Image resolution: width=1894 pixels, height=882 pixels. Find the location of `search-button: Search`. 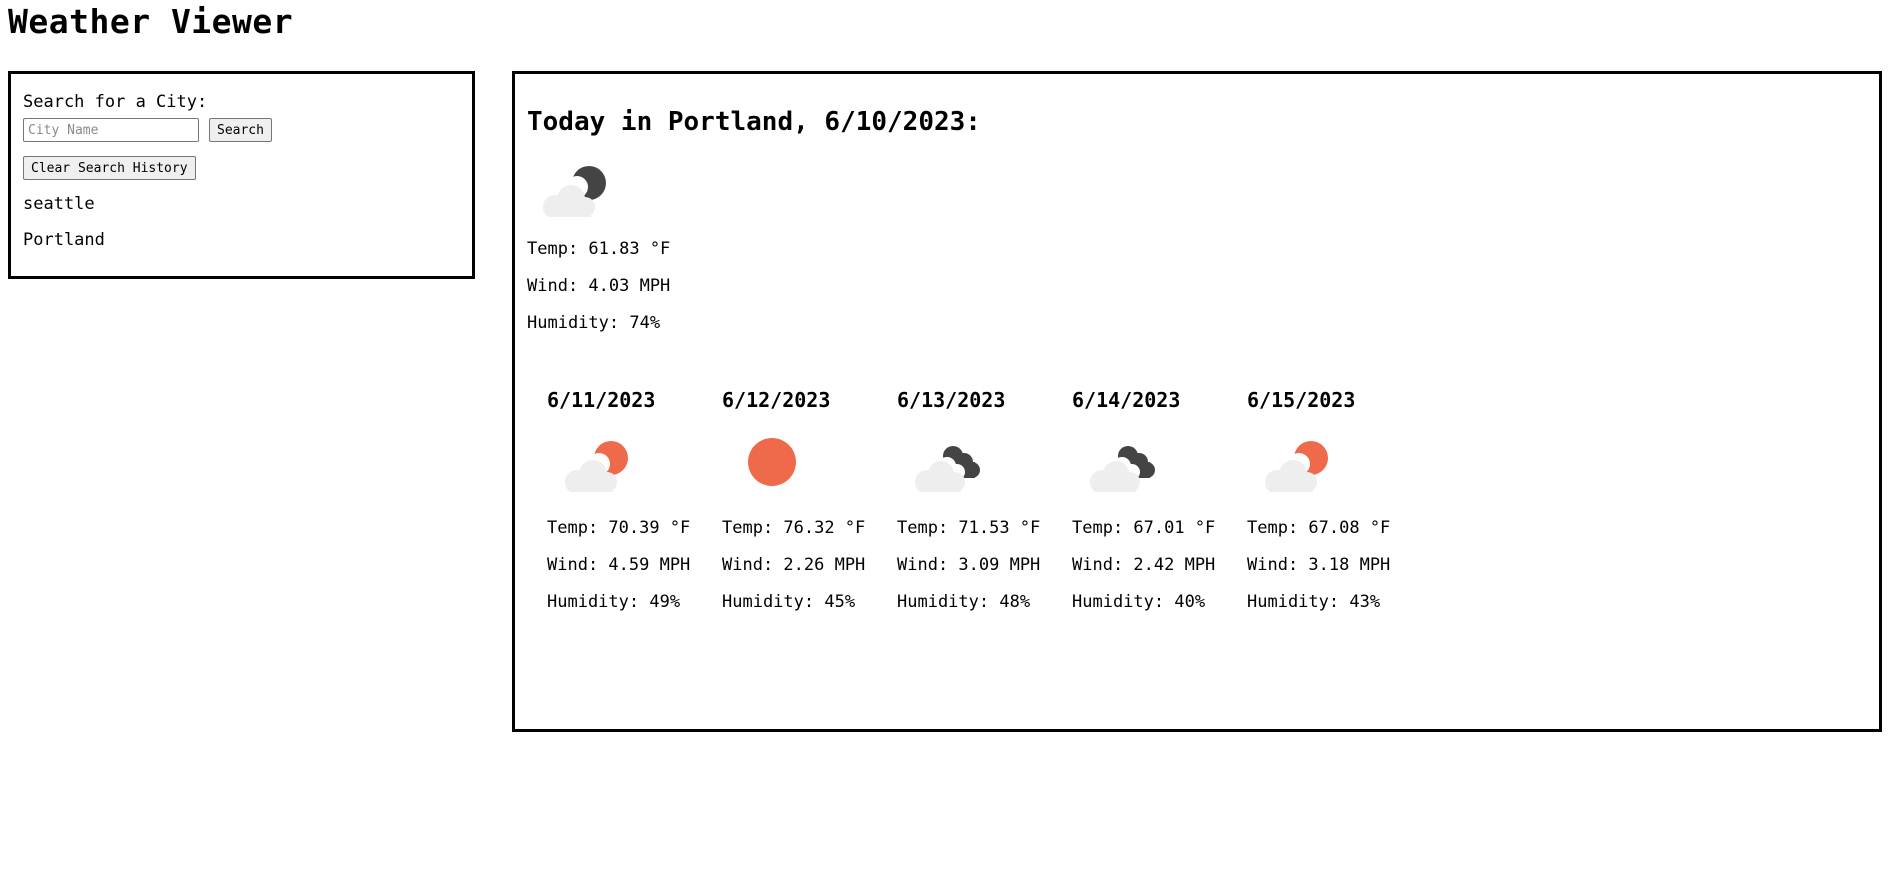

search-button: Search is located at coordinates (240, 130).